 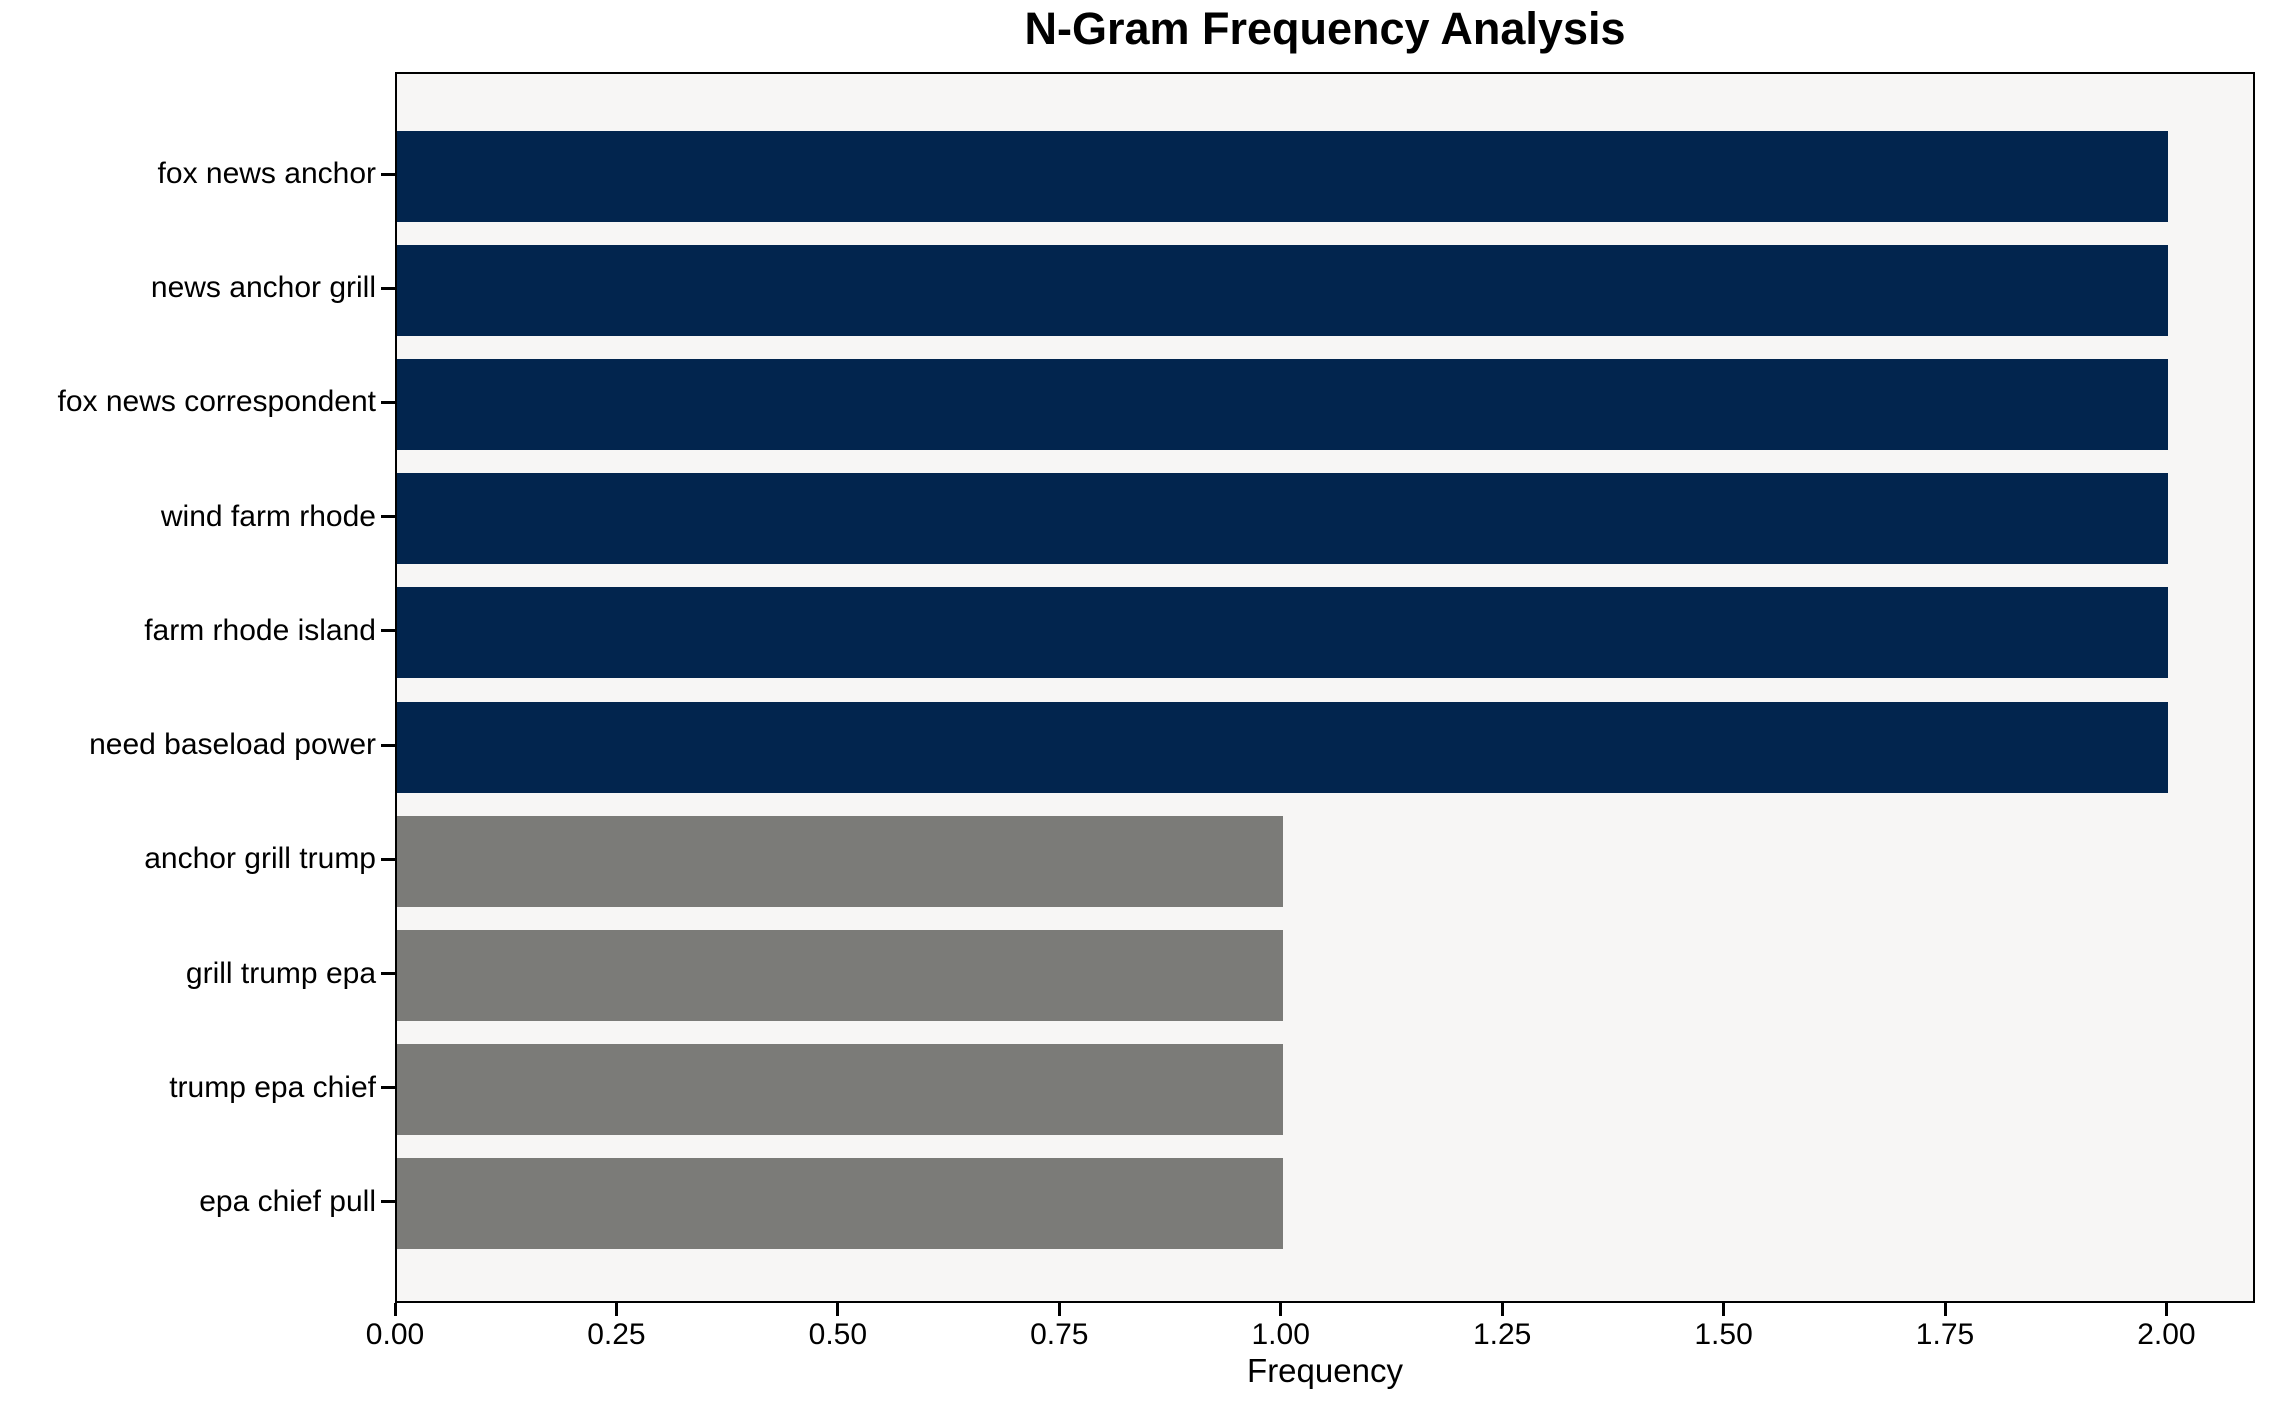 What do you see at coordinates (1280, 1334) in the screenshot?
I see `x-tick-label: 1.00` at bounding box center [1280, 1334].